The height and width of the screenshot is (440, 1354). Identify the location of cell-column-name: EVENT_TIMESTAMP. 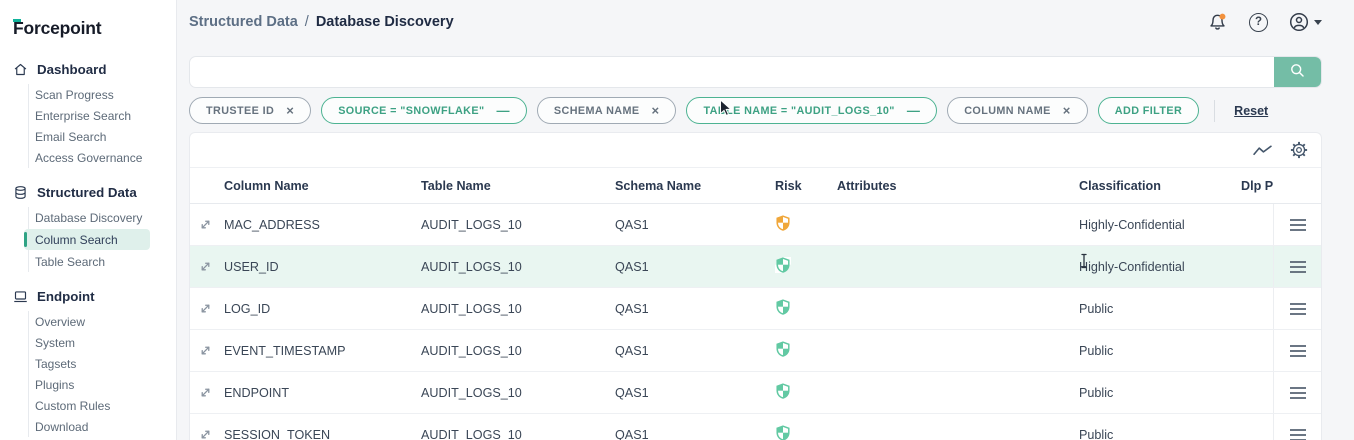
(285, 350).